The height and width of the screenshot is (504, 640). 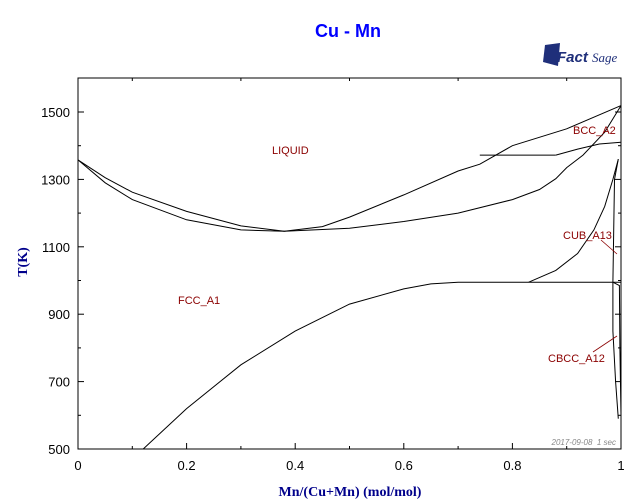 I want to click on svg-text: Fact, so click(x=573, y=57).